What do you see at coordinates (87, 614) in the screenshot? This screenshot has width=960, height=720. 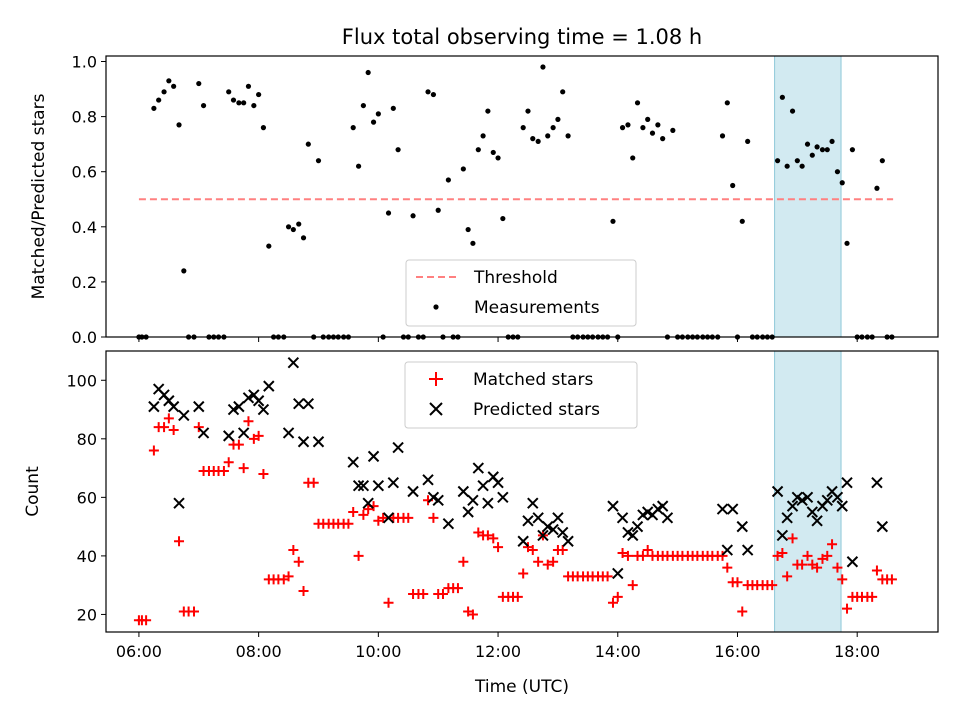 I see `y-tick-label: 20` at bounding box center [87, 614].